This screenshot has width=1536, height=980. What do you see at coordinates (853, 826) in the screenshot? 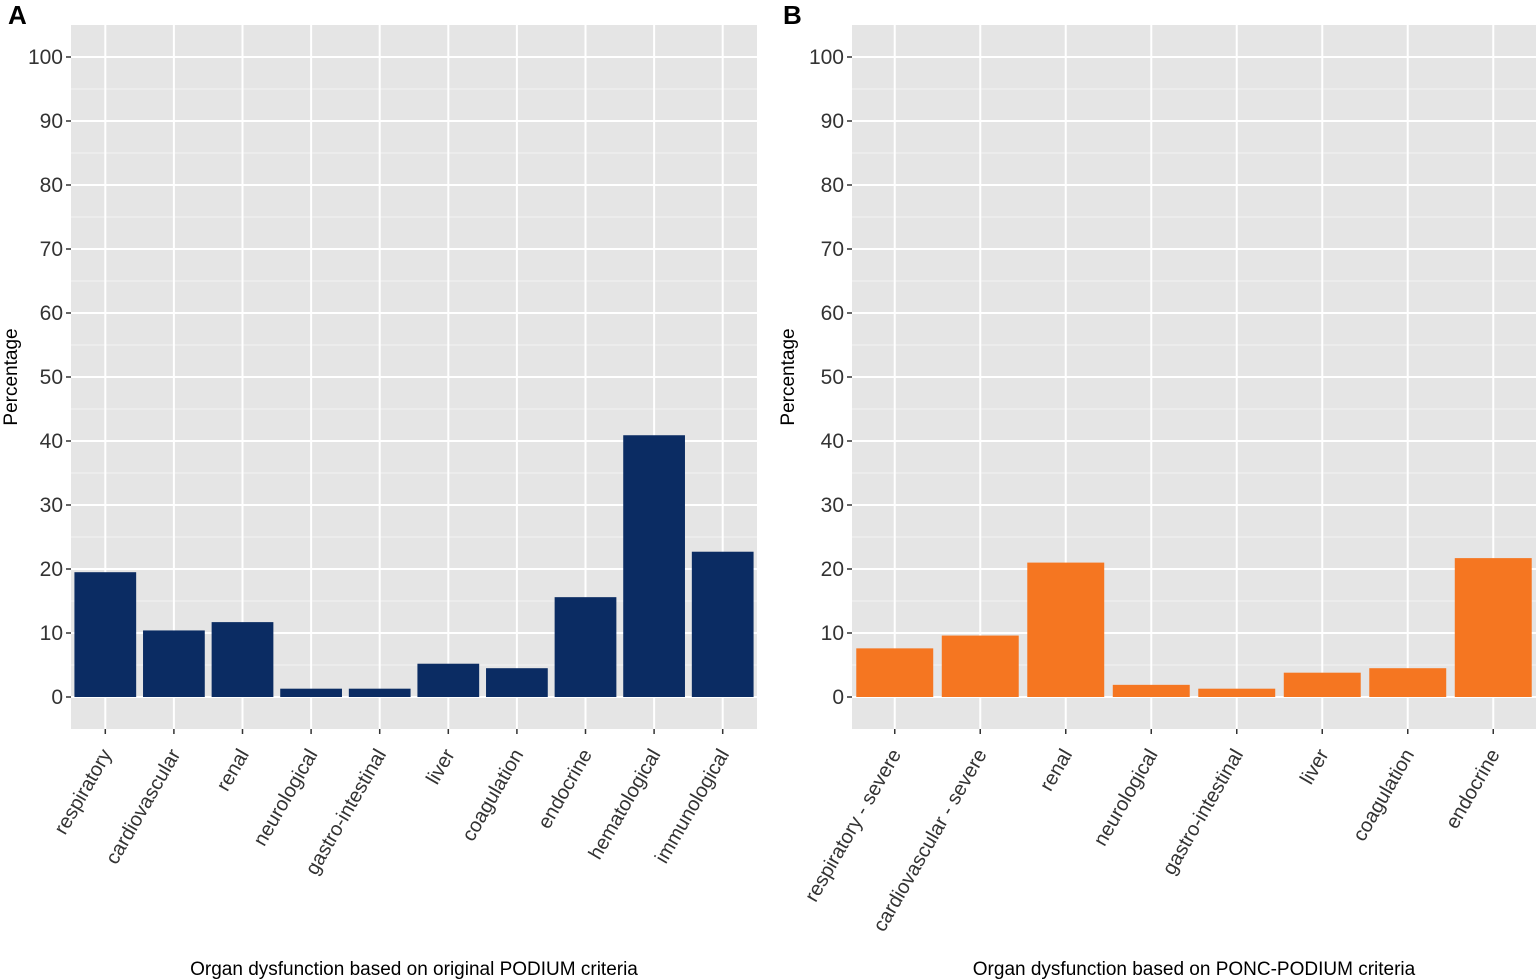
I see `x-tick-label: respiratory - severe` at bounding box center [853, 826].